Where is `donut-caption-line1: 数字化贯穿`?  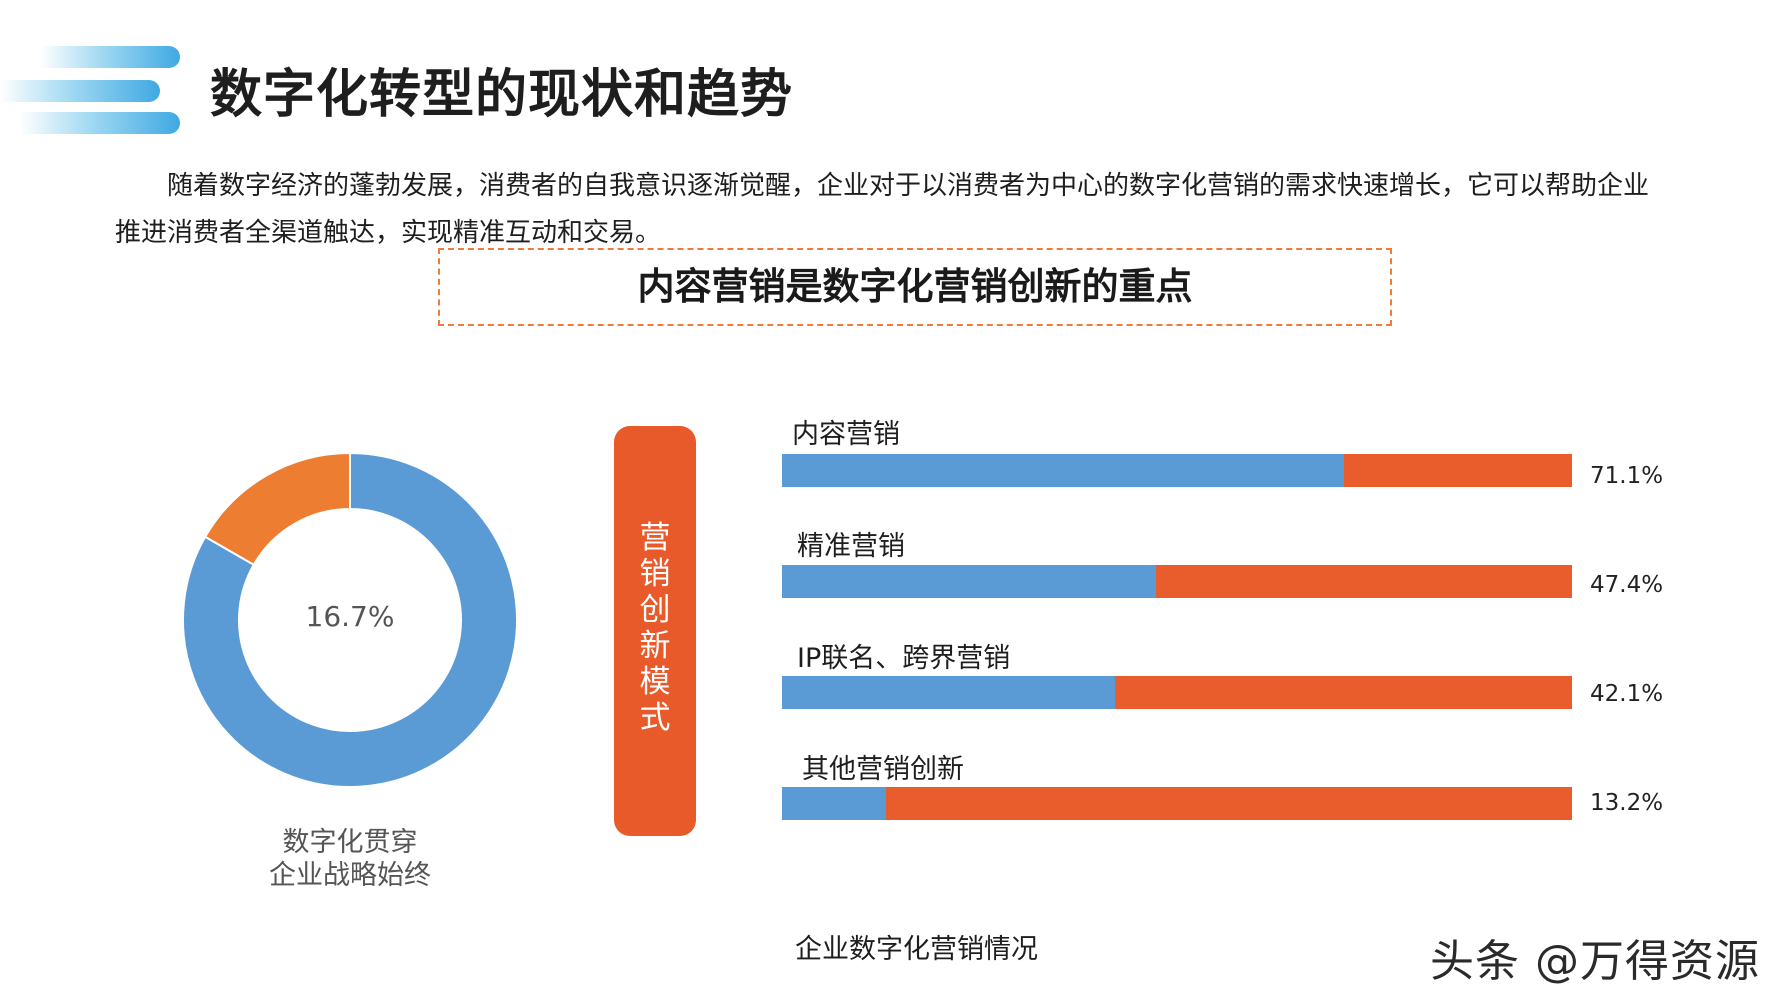
donut-caption-line1: 数字化贯穿 is located at coordinates (350, 842).